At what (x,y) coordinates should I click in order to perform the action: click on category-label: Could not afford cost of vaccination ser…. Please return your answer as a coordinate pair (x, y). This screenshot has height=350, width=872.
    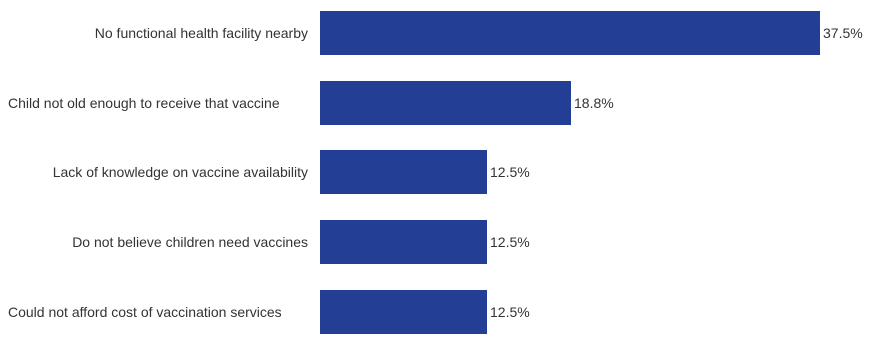
    Looking at the image, I should click on (145, 311).